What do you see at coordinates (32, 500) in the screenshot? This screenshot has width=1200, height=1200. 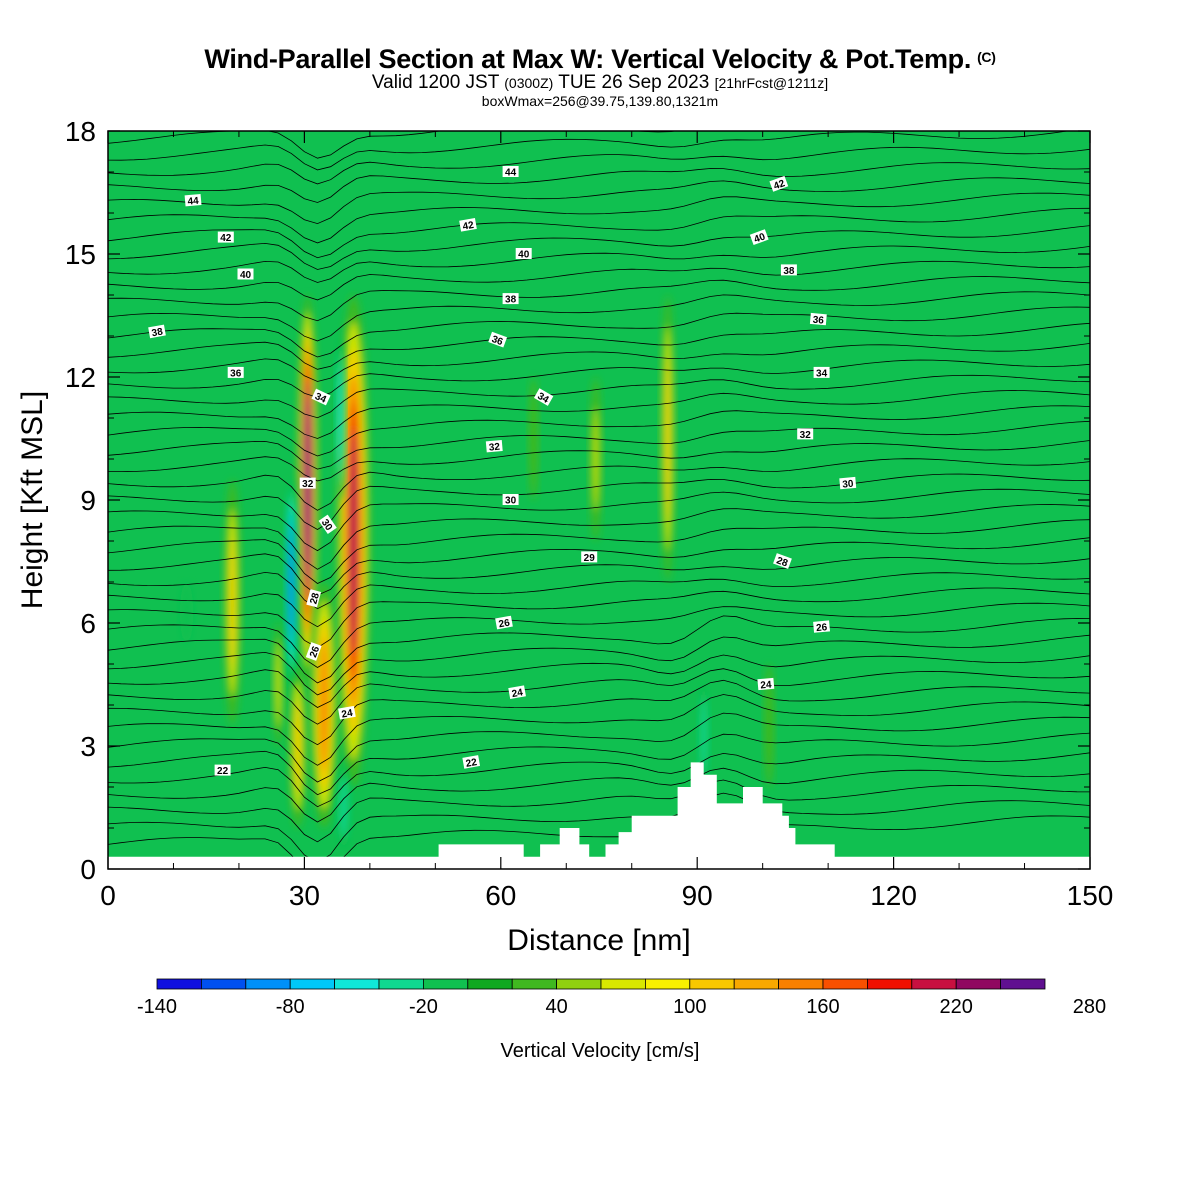 I see `y-axis-title: Height [Kft MSL]` at bounding box center [32, 500].